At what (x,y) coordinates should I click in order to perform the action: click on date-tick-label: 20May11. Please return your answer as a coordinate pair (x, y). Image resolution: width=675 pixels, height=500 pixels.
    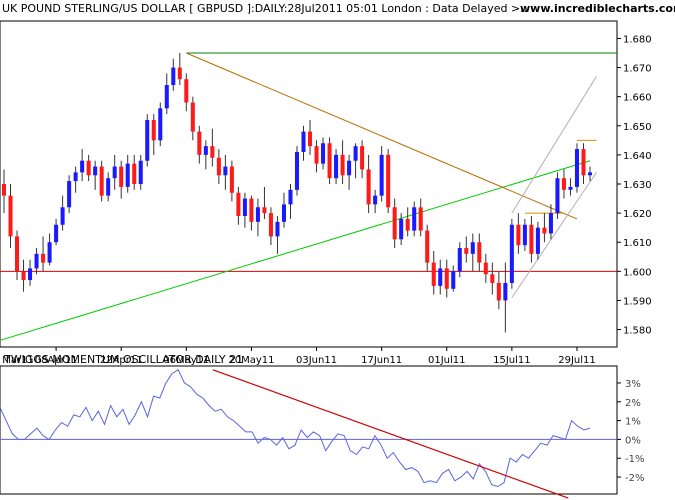
    Looking at the image, I should click on (251, 360).